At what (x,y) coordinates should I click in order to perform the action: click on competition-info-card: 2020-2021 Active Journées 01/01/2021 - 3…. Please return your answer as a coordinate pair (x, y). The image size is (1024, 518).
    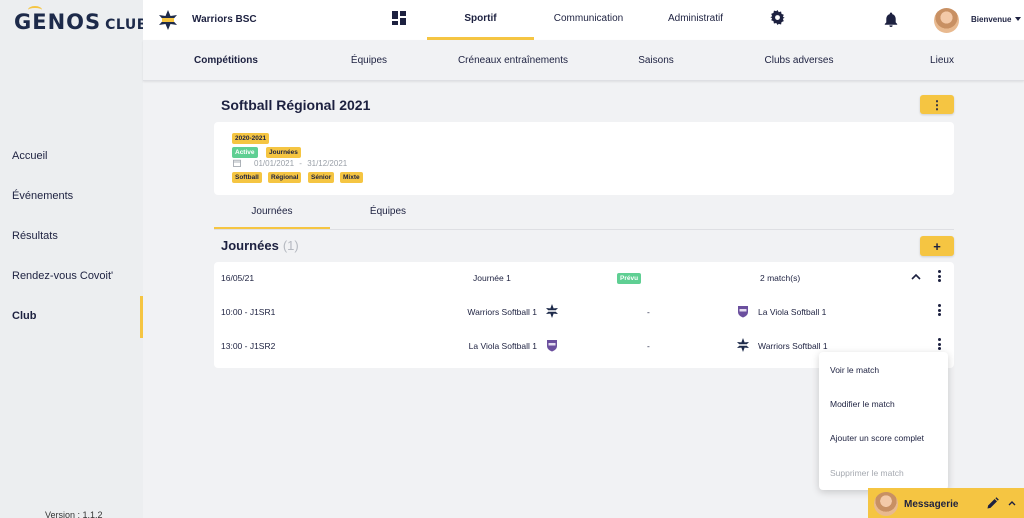
    Looking at the image, I should click on (584, 158).